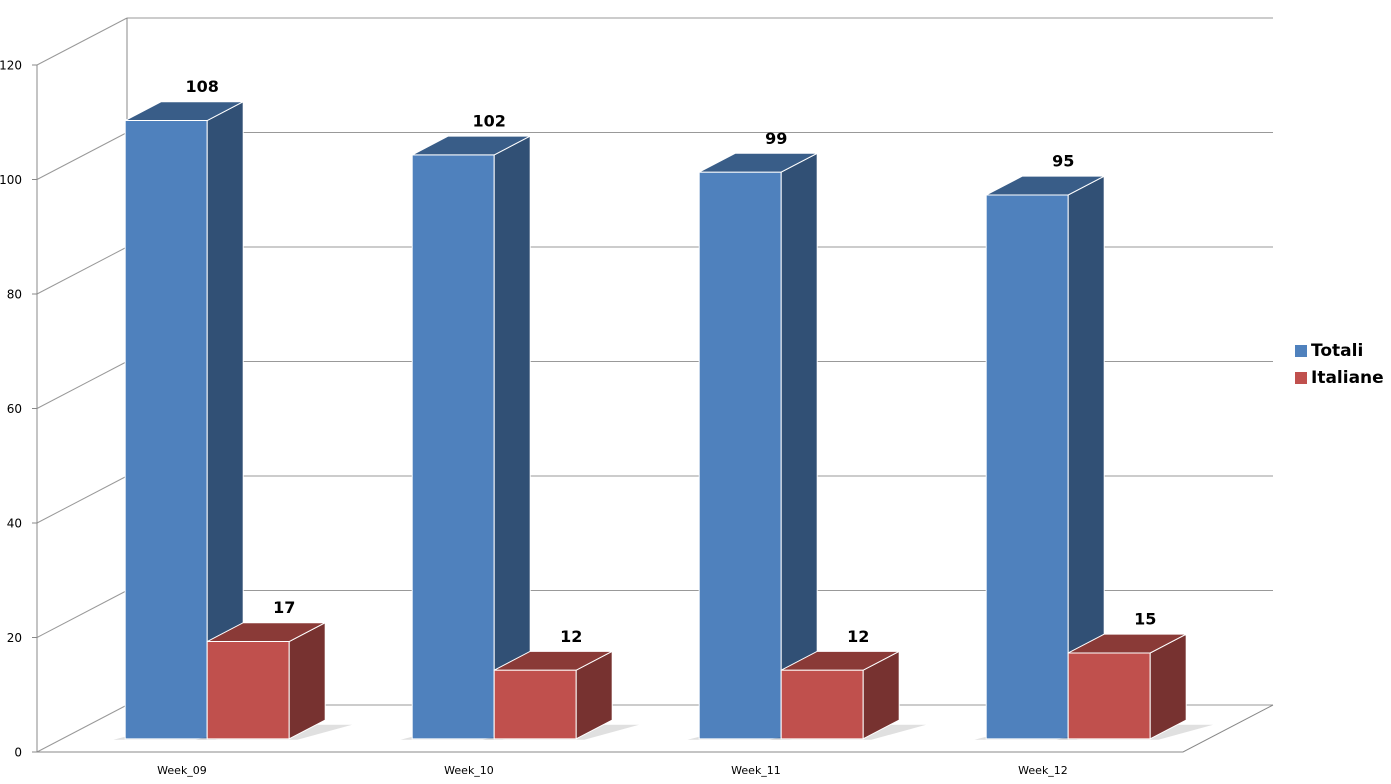  I want to click on x-tick-label: Week_10, so click(469, 770).